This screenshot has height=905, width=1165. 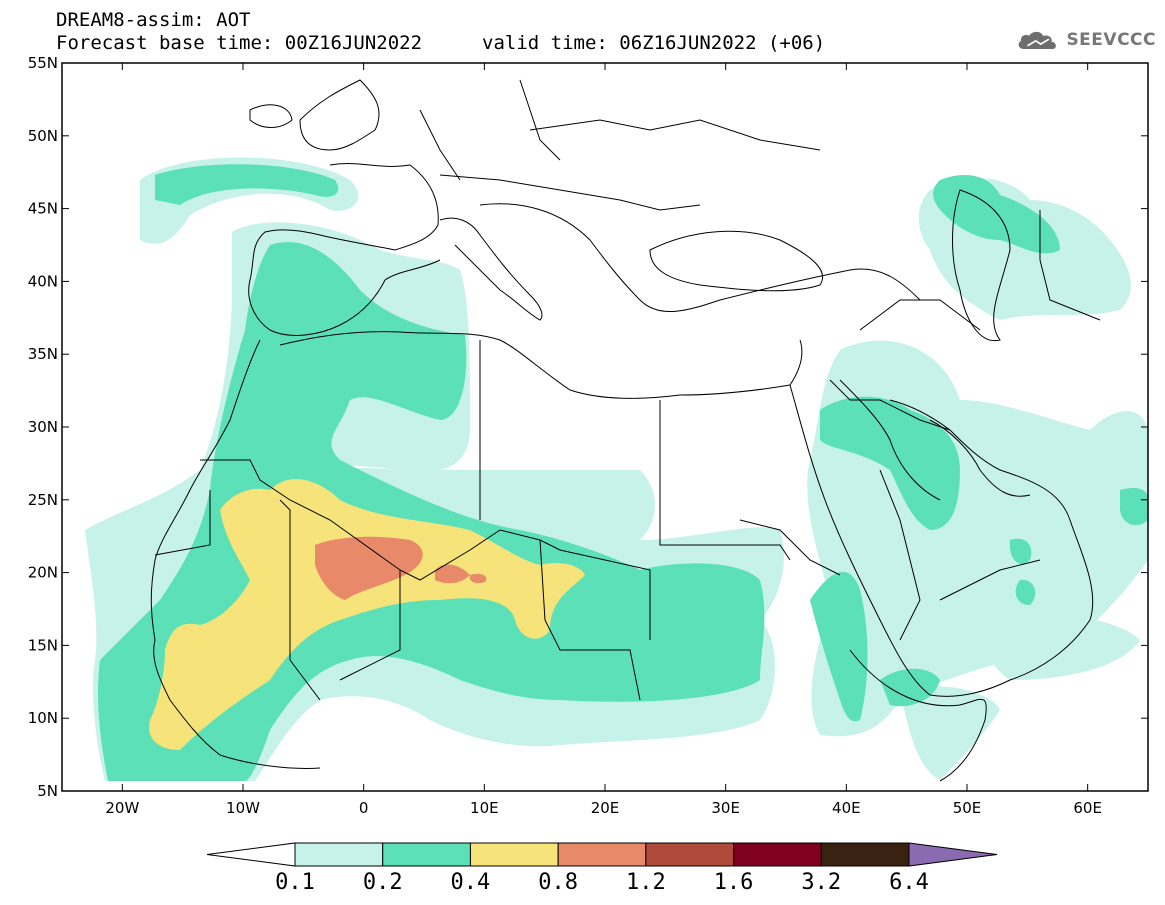 I want to click on colorbar-label: 1.6, so click(x=733, y=882).